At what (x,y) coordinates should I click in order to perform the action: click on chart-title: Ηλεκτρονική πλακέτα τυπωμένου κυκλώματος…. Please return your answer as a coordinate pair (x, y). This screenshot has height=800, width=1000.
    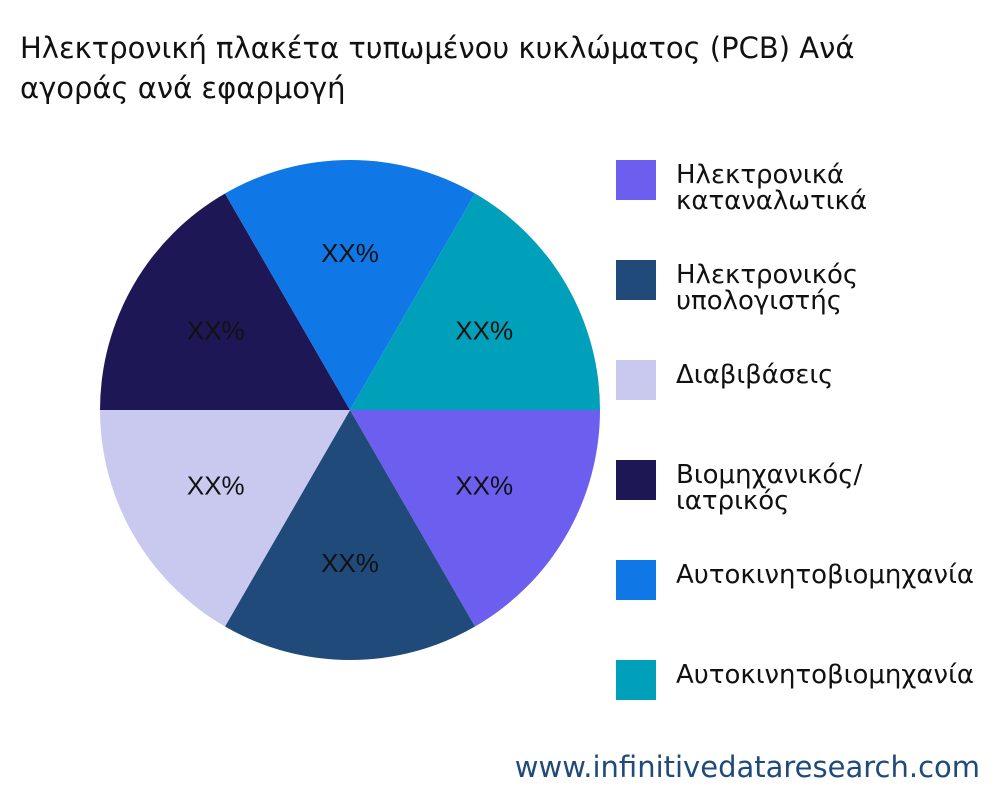
    Looking at the image, I should click on (437, 48).